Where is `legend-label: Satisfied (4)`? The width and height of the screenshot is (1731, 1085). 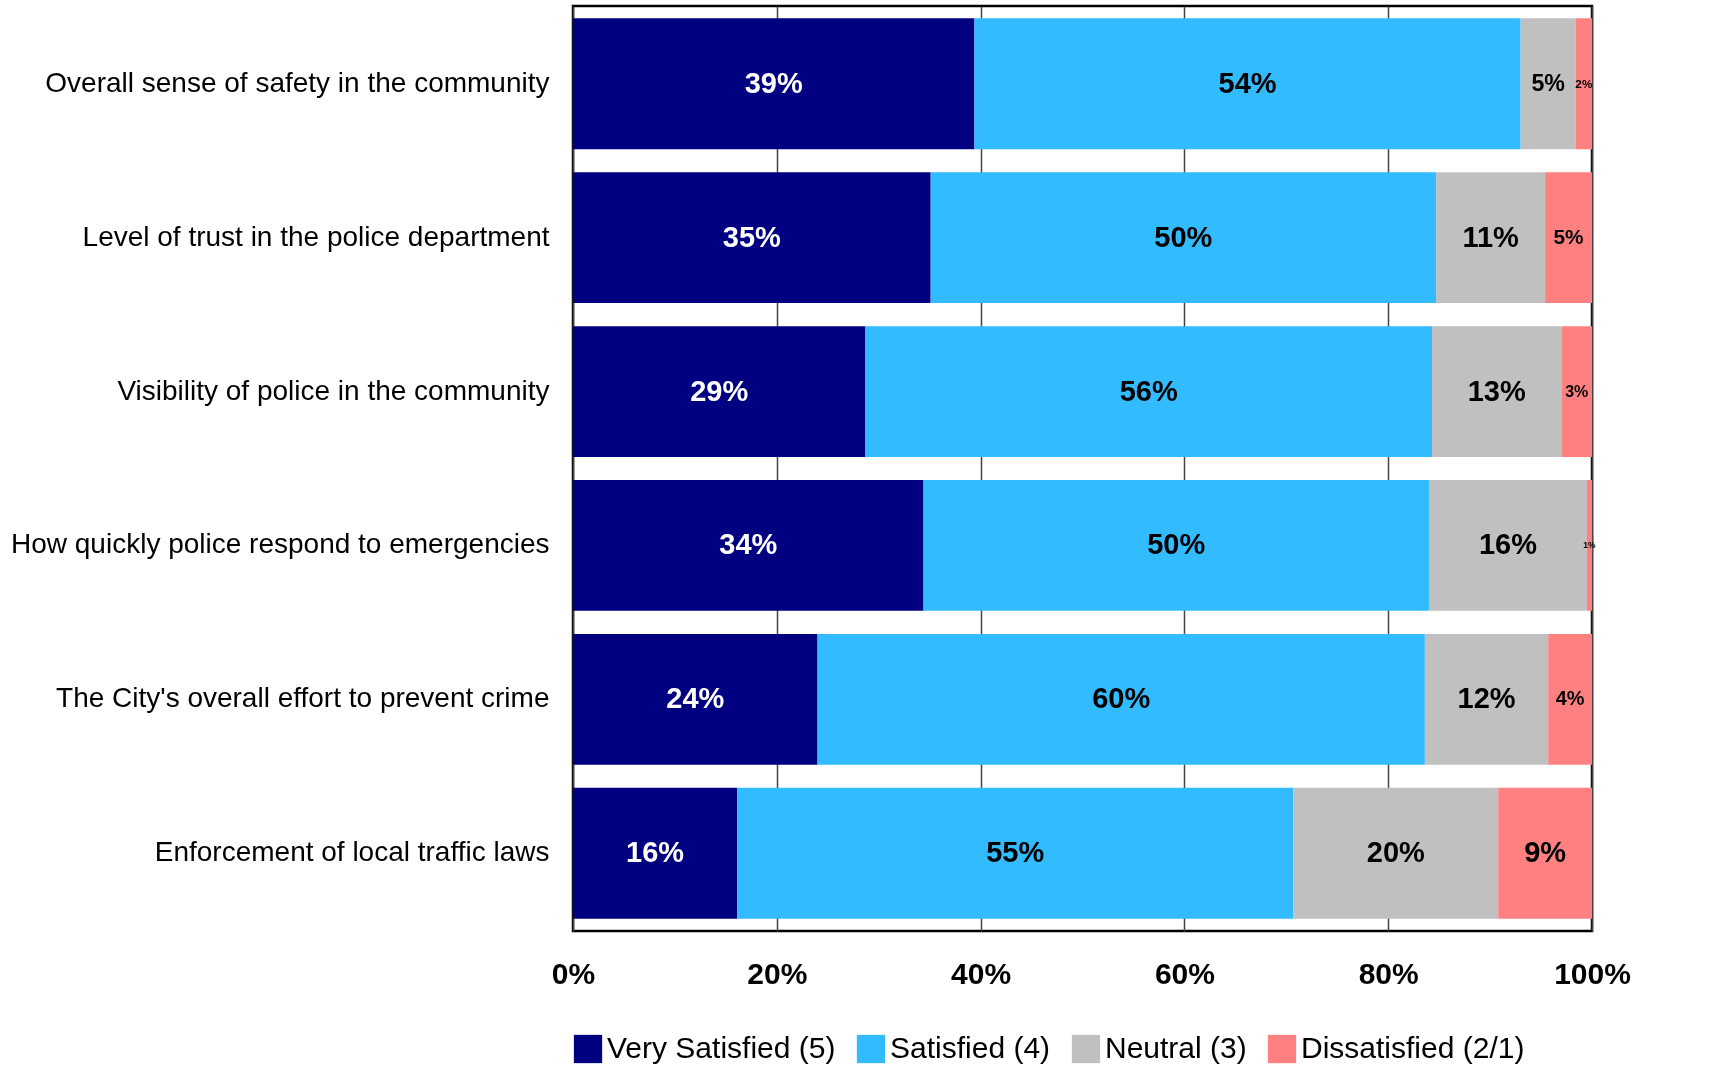 legend-label: Satisfied (4) is located at coordinates (970, 1047).